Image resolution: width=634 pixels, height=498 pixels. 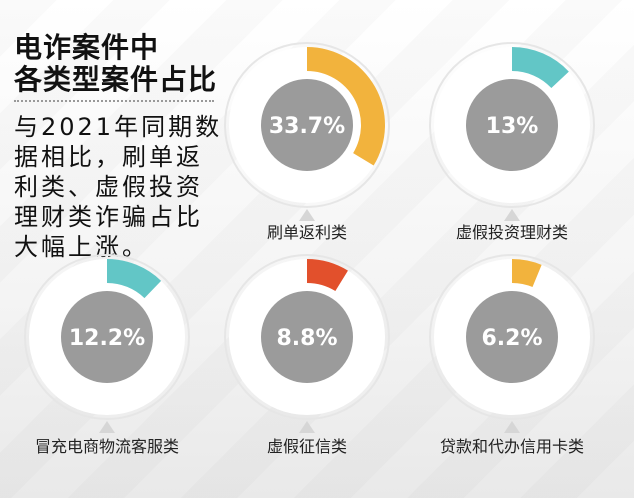 I want to click on donut-category-label: 刷单返利类, so click(x=307, y=232).